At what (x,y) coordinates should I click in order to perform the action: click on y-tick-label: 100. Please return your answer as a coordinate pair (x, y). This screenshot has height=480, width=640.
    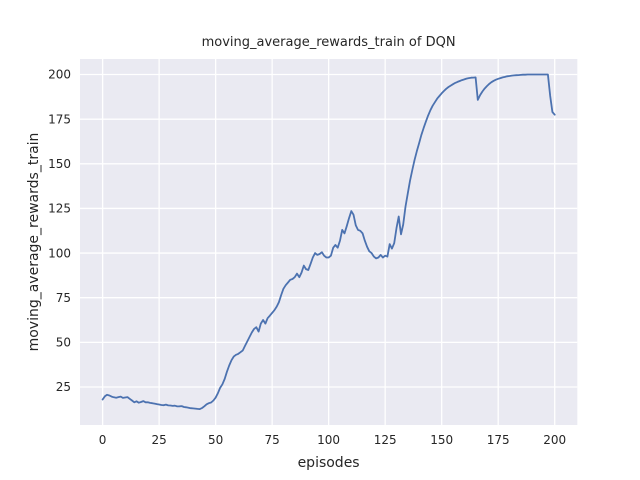
    Looking at the image, I should click on (59, 253).